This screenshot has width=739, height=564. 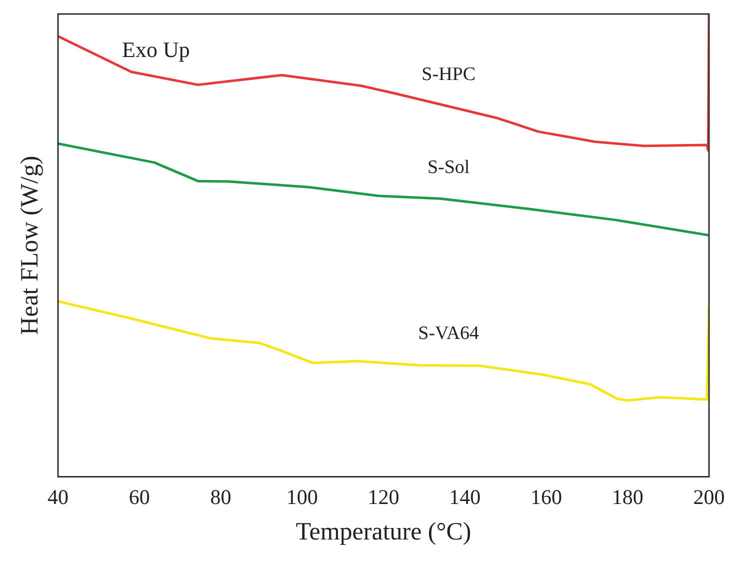 What do you see at coordinates (221, 496) in the screenshot?
I see `x-tick-label: 80` at bounding box center [221, 496].